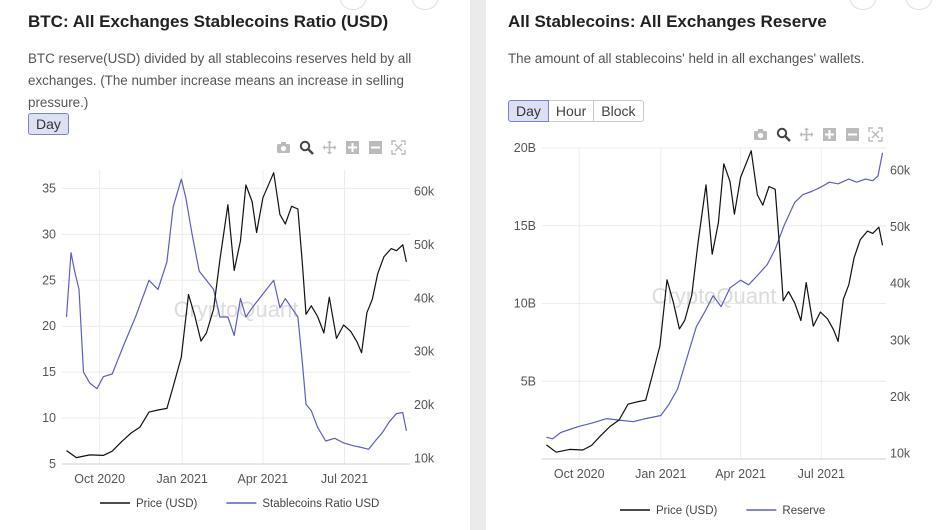 This screenshot has height=530, width=949. Describe the element at coordinates (667, 21) in the screenshot. I see `panel-title: All Stablecoins: All Exchanges Reserve` at that location.